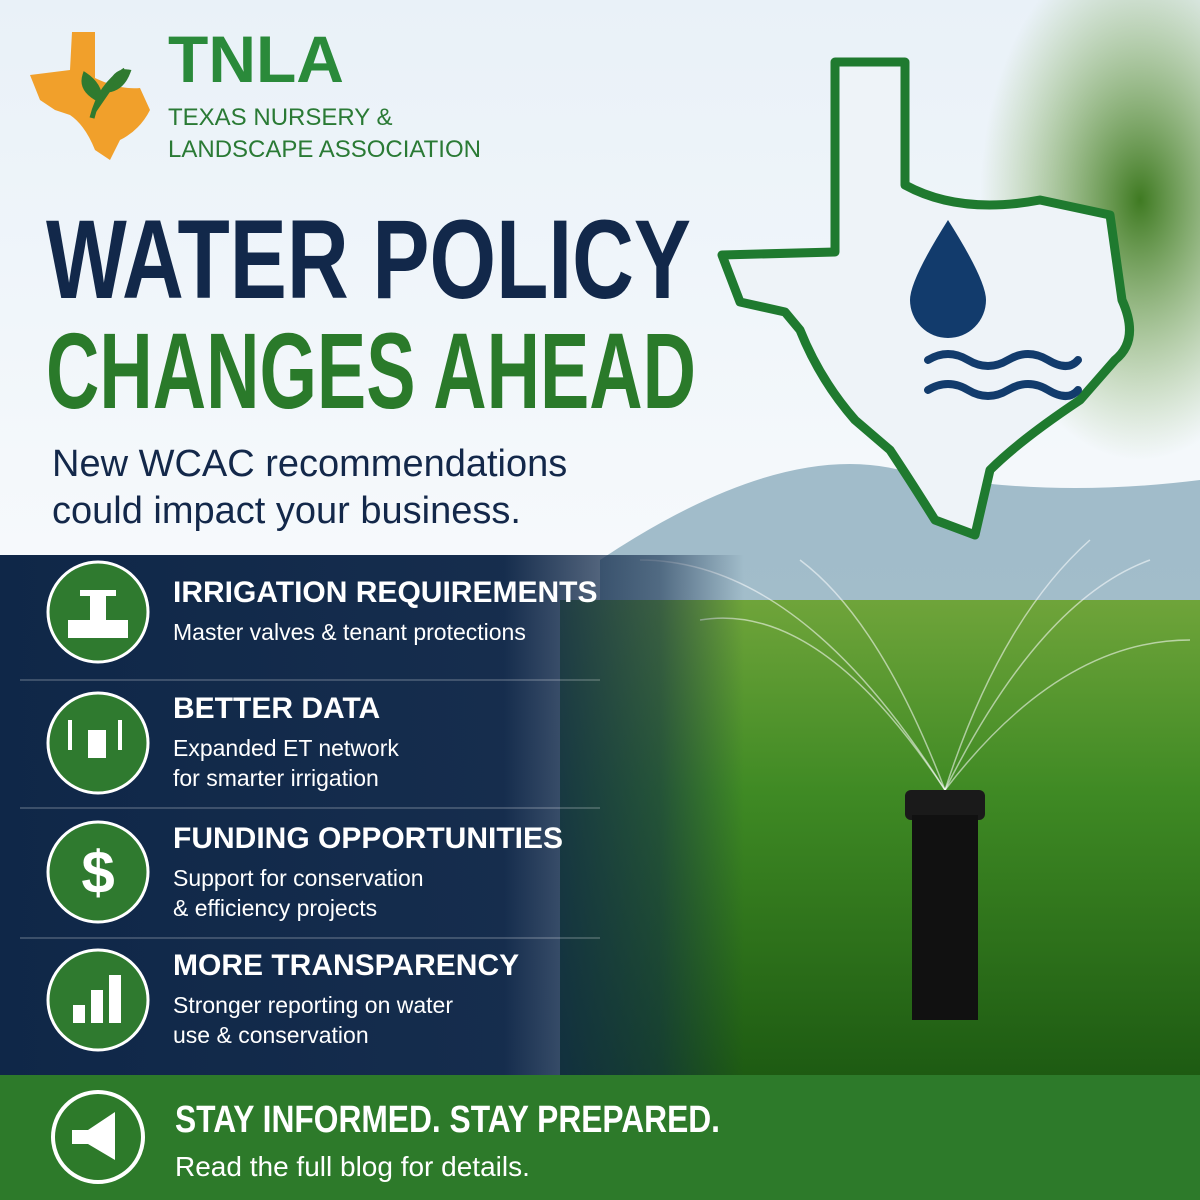 This screenshot has height=1200, width=1200. I want to click on item-desc: & efficiency projects, so click(275, 908).